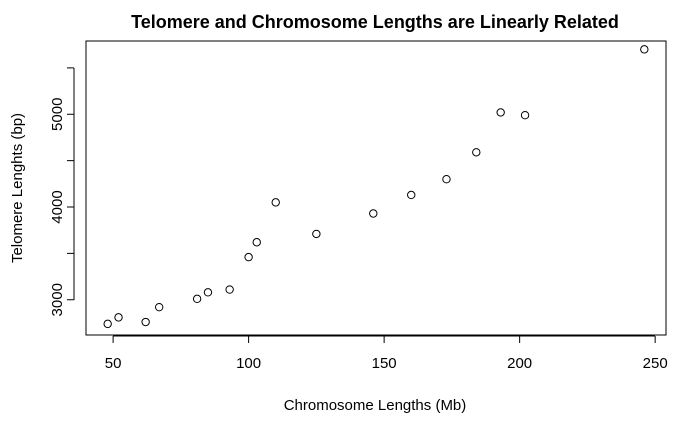  Describe the element at coordinates (386, 353) in the screenshot. I see `x-axis: 50 100 150 200 250` at that location.